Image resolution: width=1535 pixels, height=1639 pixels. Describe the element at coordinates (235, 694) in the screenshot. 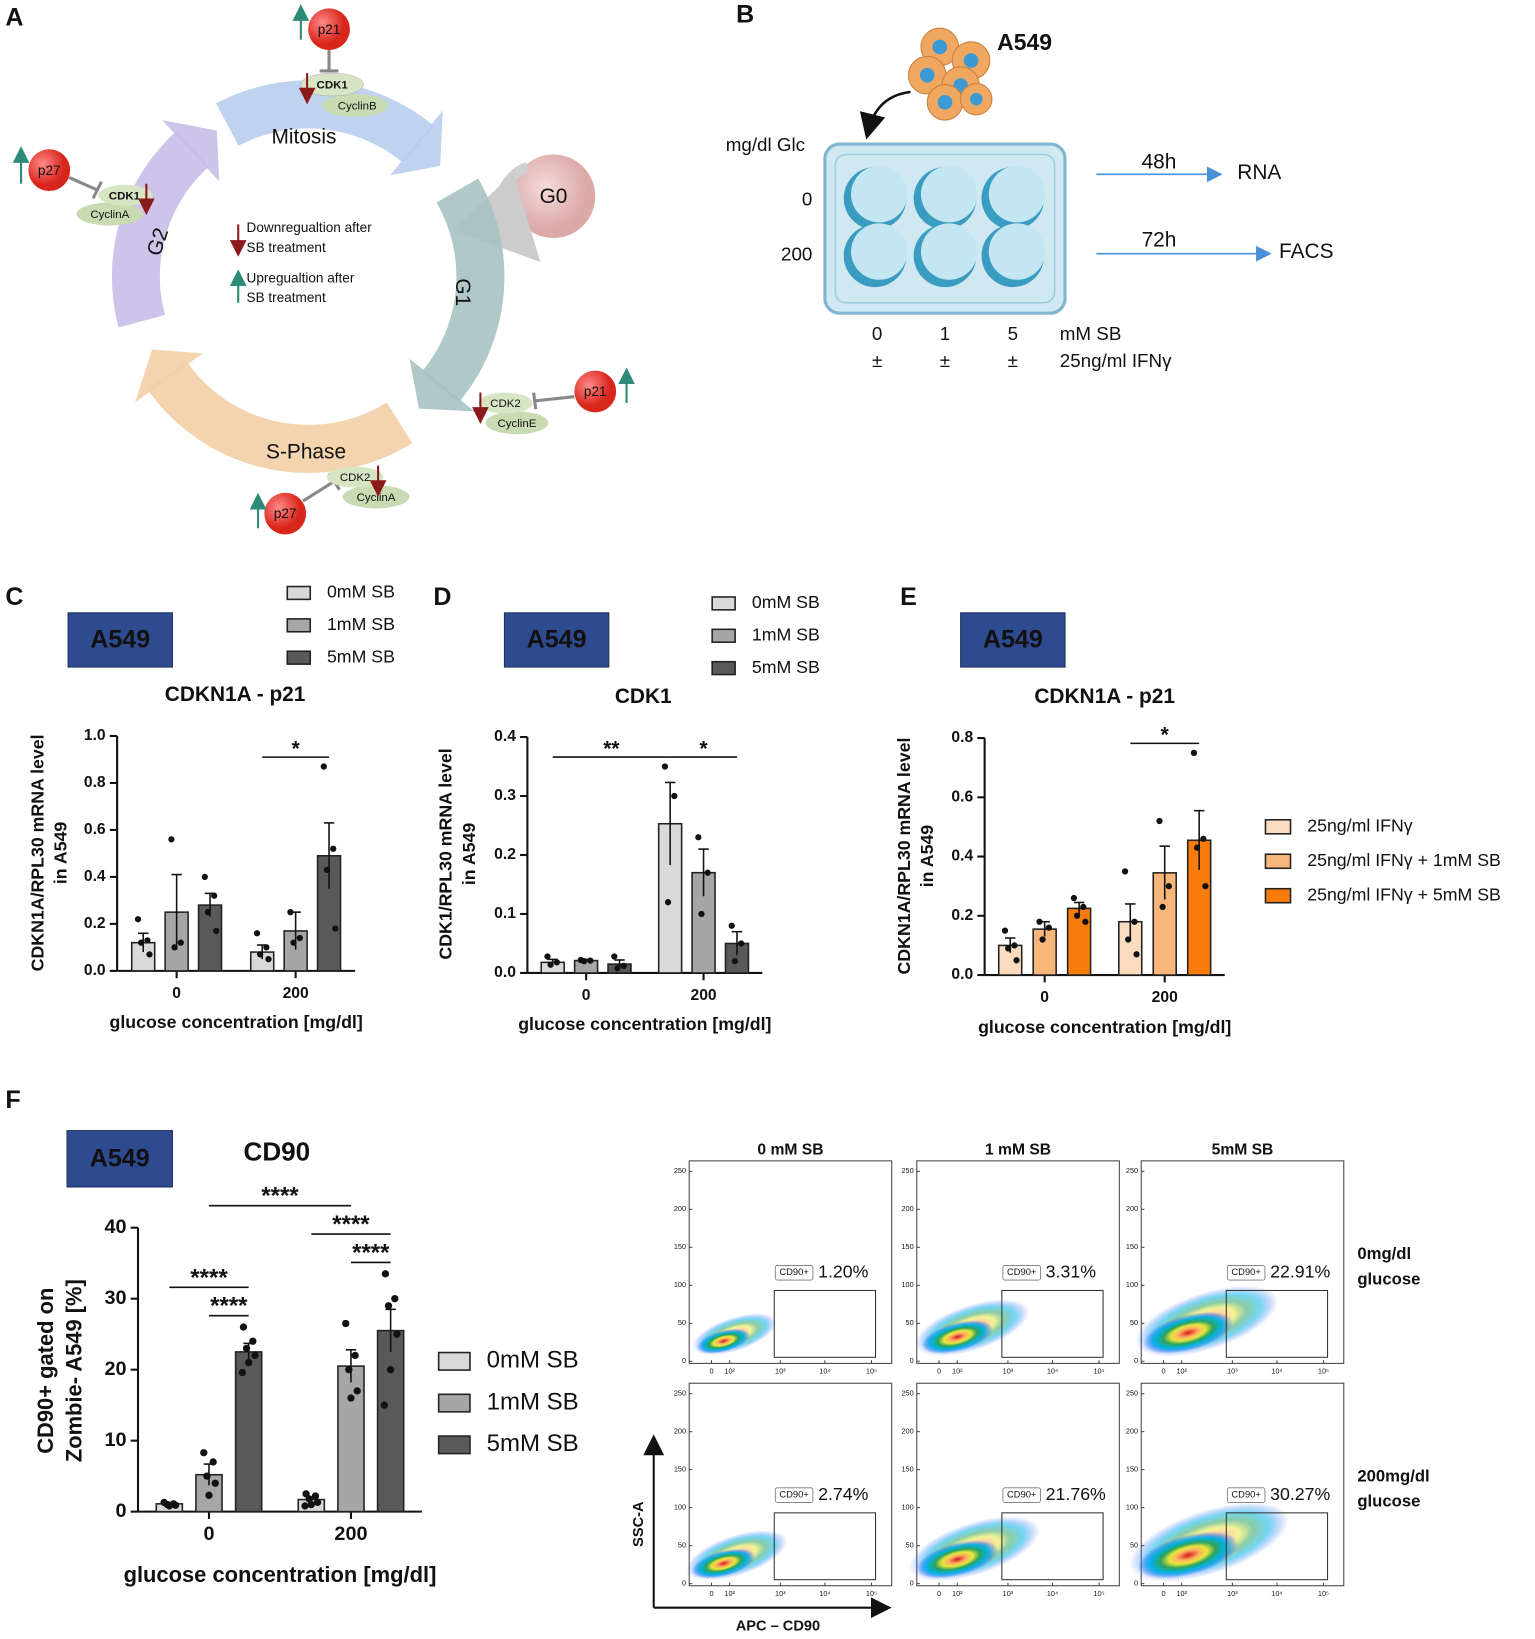

I see `chart-title: CDKN1A - p21` at that location.